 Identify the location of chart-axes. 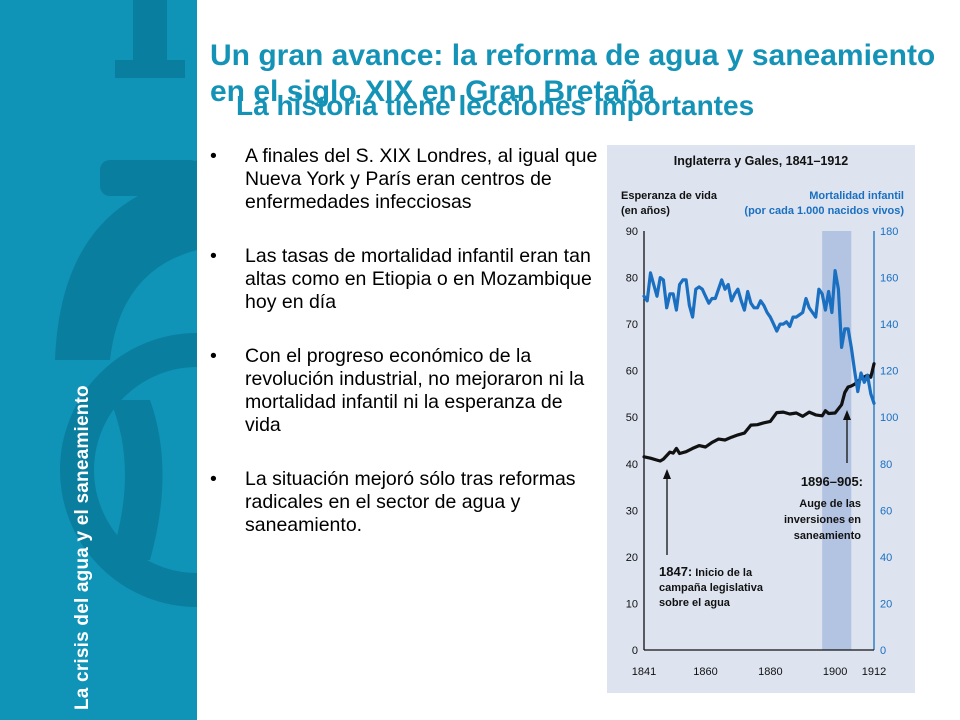
(759, 441).